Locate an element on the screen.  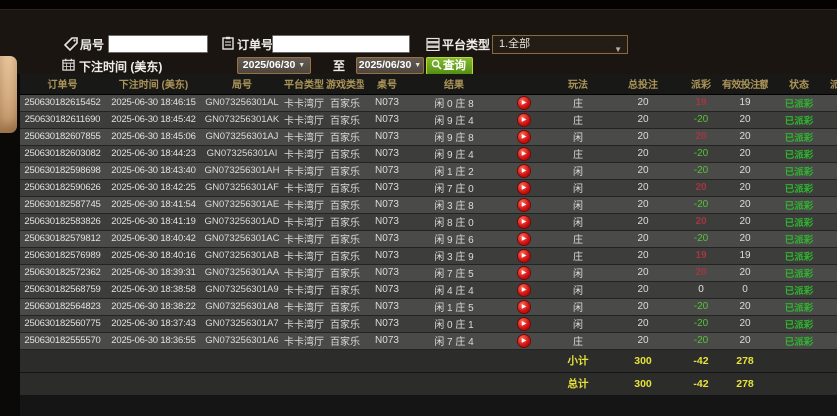
subtotal-row: 小计 300 -42 278 is located at coordinates (428, 360).